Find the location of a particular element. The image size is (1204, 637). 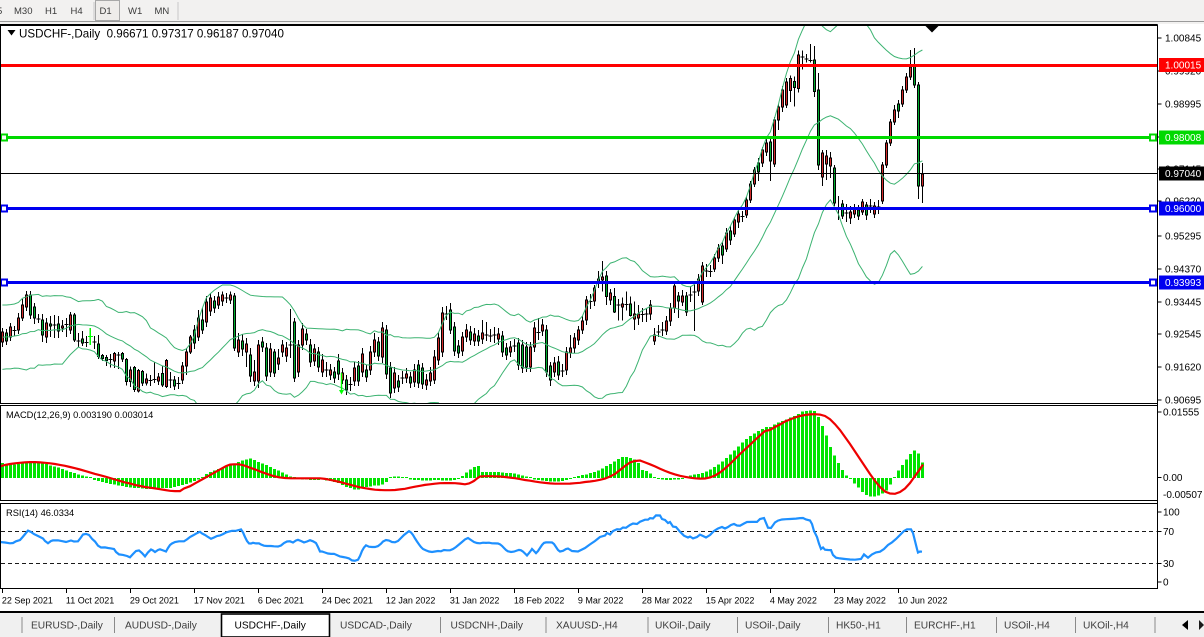

svg-text: AUDUSD-,Daily is located at coordinates (161, 626).